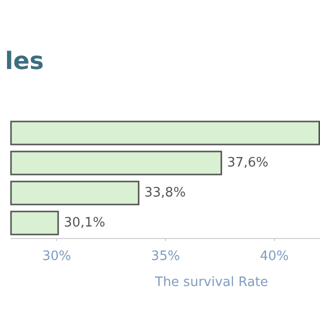 Image resolution: width=320 pixels, height=320 pixels. Describe the element at coordinates (85, 223) in the screenshot. I see `data-label: 30,1%` at that location.